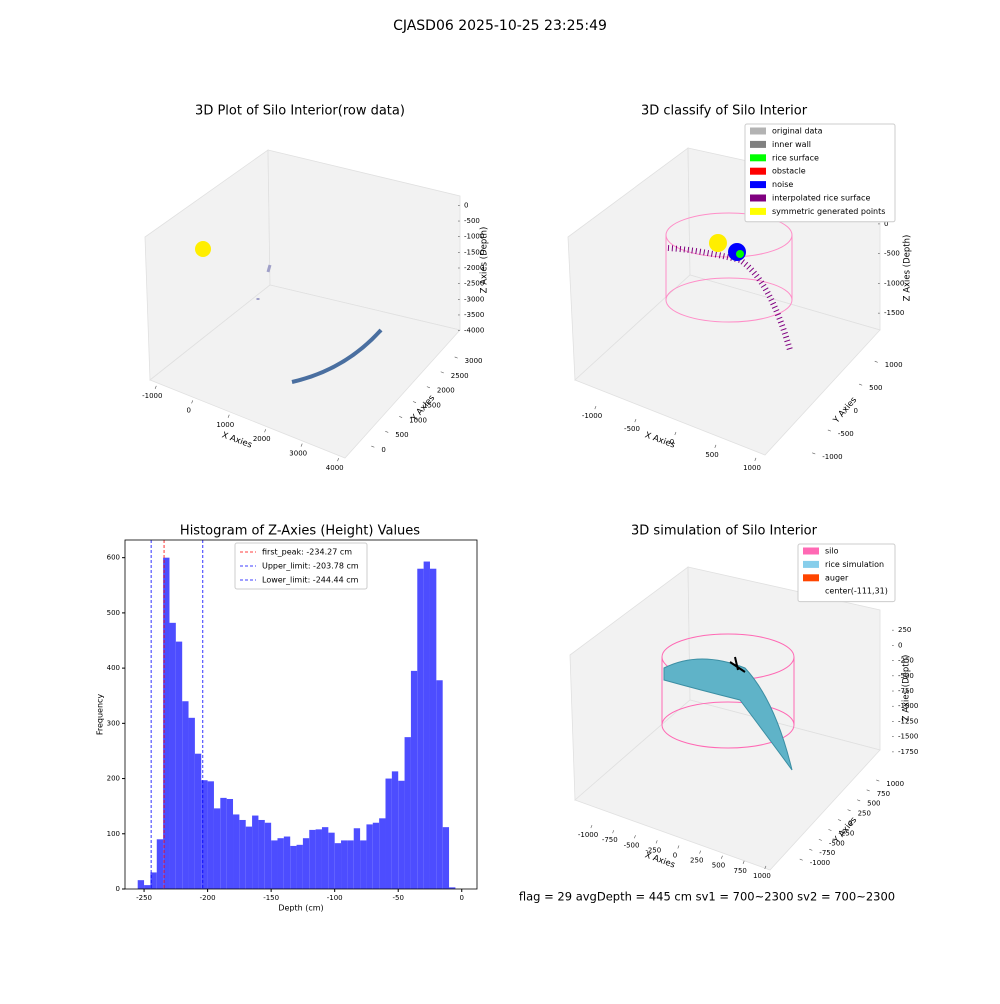 The width and height of the screenshot is (1000, 1004). What do you see at coordinates (310, 566) in the screenshot?
I see `legend-label: Upper_limit: -203.78 cm` at bounding box center [310, 566].